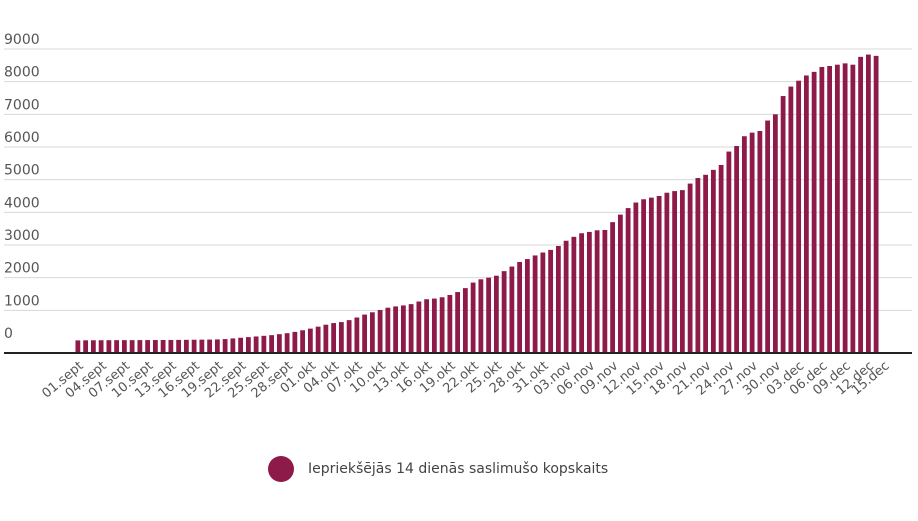 This screenshot has width=918, height=521. I want to click on y-tick-label: 5000, so click(22, 171).